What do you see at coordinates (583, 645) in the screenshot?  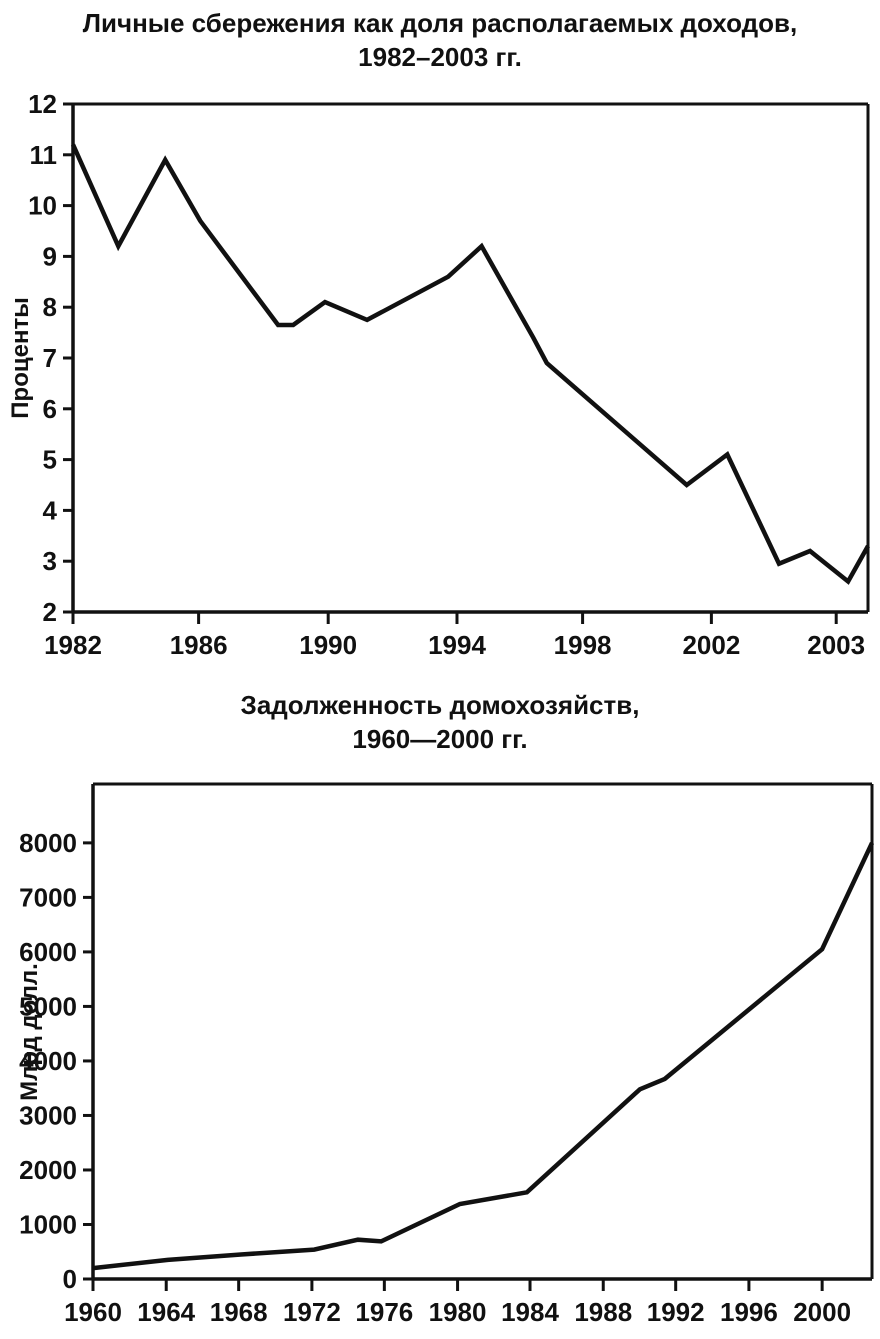 I see `x-tick-label: 1998` at bounding box center [583, 645].